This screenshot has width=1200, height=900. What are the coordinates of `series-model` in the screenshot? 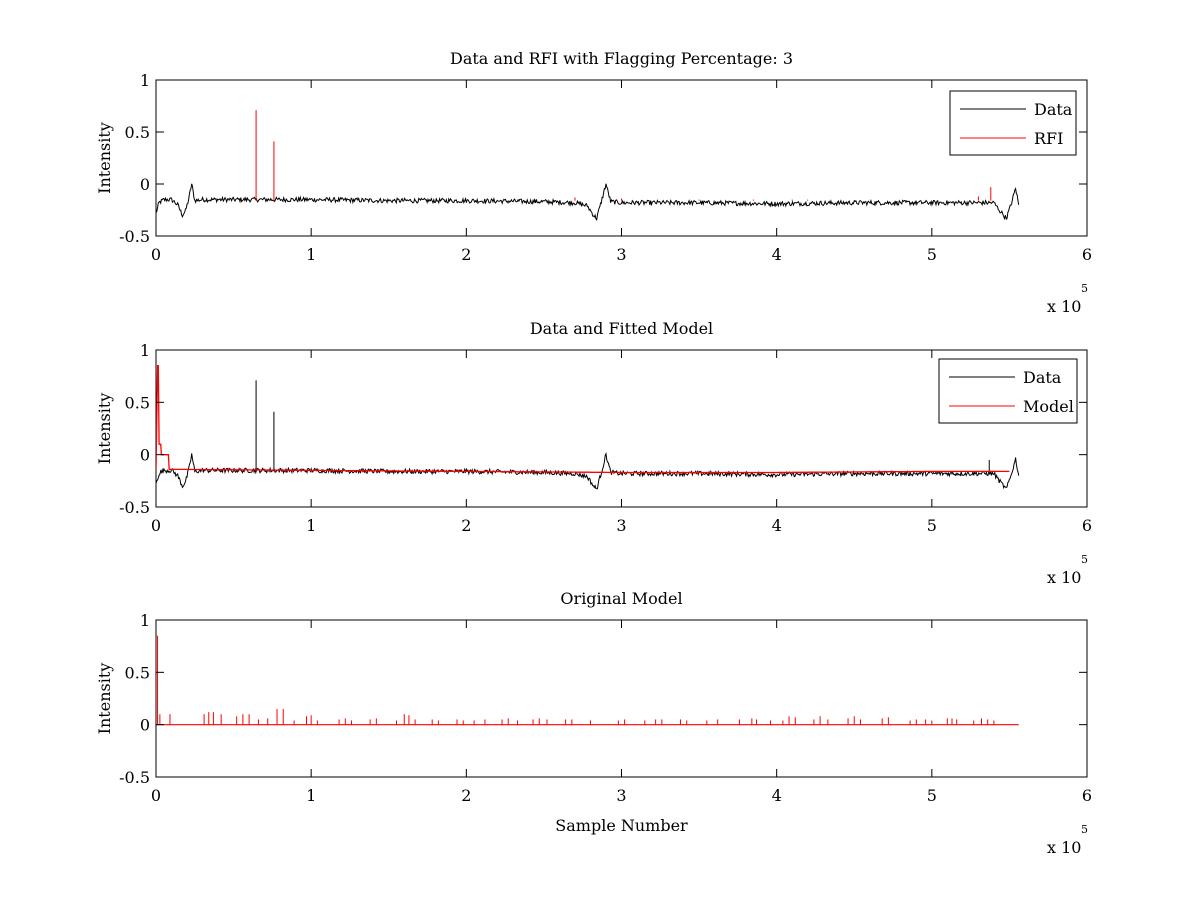 It's located at (583, 419).